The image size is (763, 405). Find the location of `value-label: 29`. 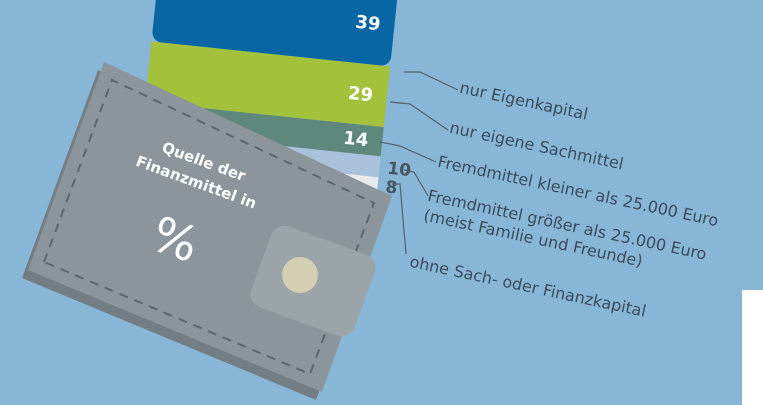

value-label: 29 is located at coordinates (360, 95).